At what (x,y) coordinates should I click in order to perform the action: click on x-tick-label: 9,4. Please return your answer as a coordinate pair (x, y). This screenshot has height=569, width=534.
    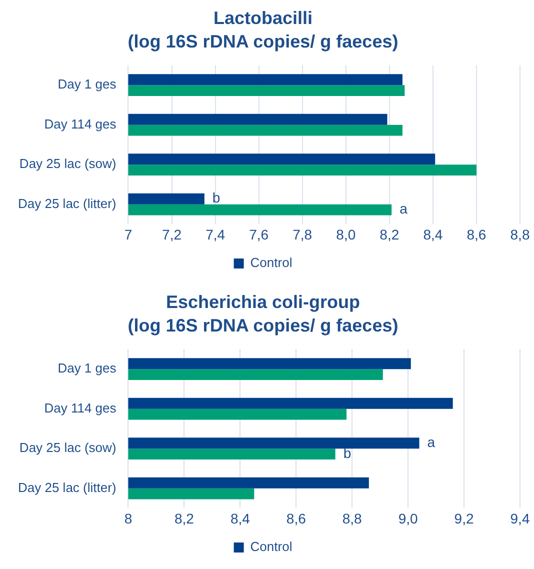
    Looking at the image, I should click on (520, 518).